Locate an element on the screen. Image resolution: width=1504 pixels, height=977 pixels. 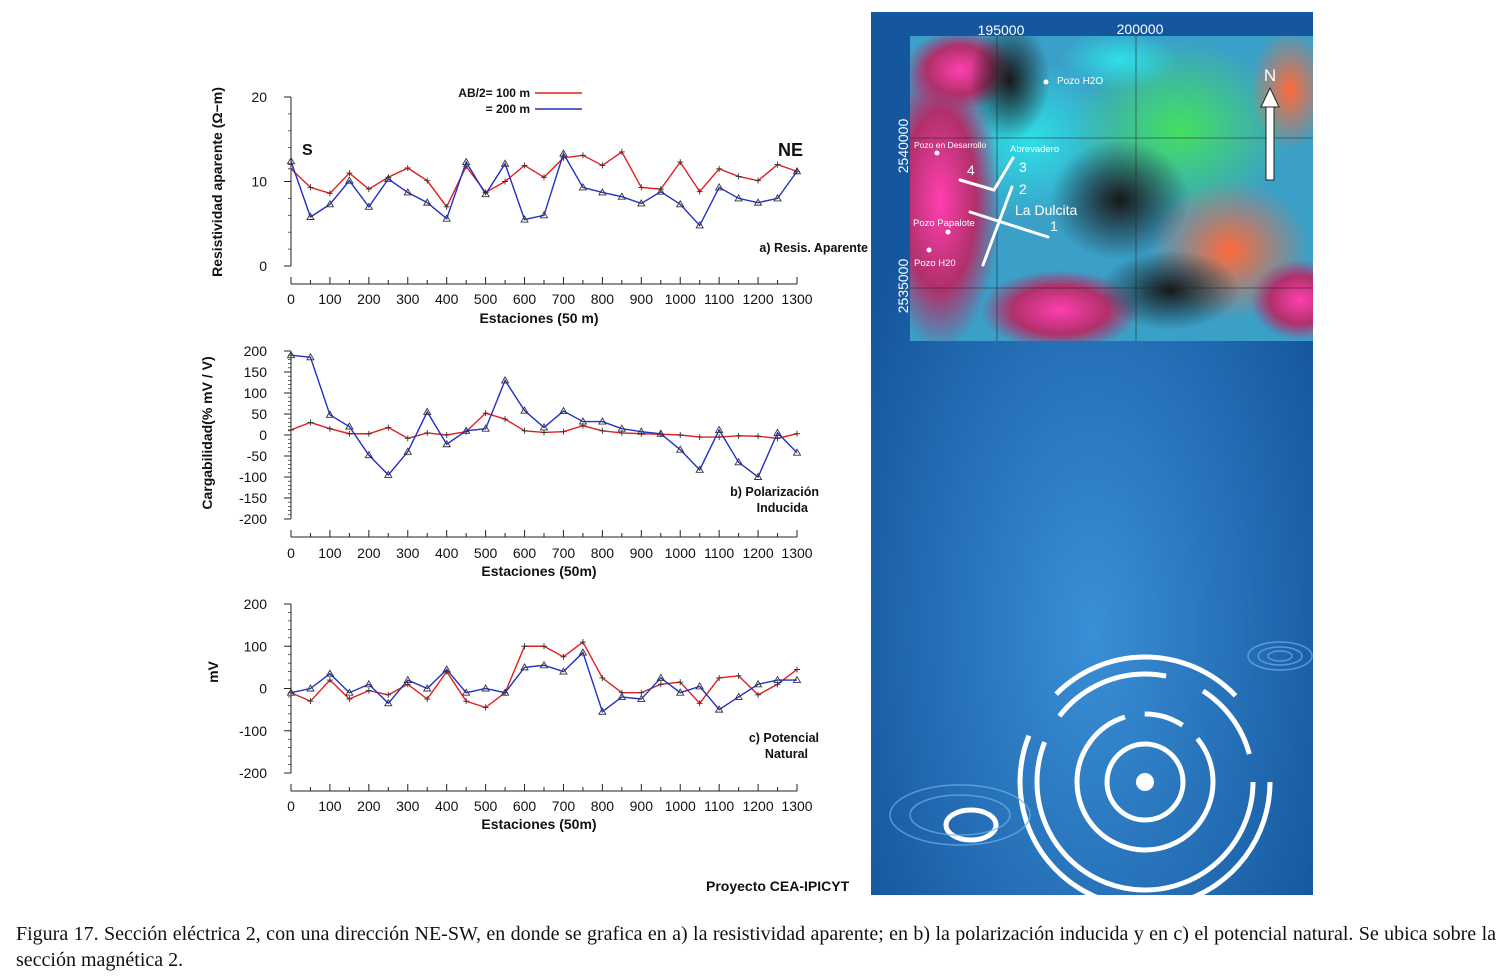
survey-lines is located at coordinates (1004, 211).